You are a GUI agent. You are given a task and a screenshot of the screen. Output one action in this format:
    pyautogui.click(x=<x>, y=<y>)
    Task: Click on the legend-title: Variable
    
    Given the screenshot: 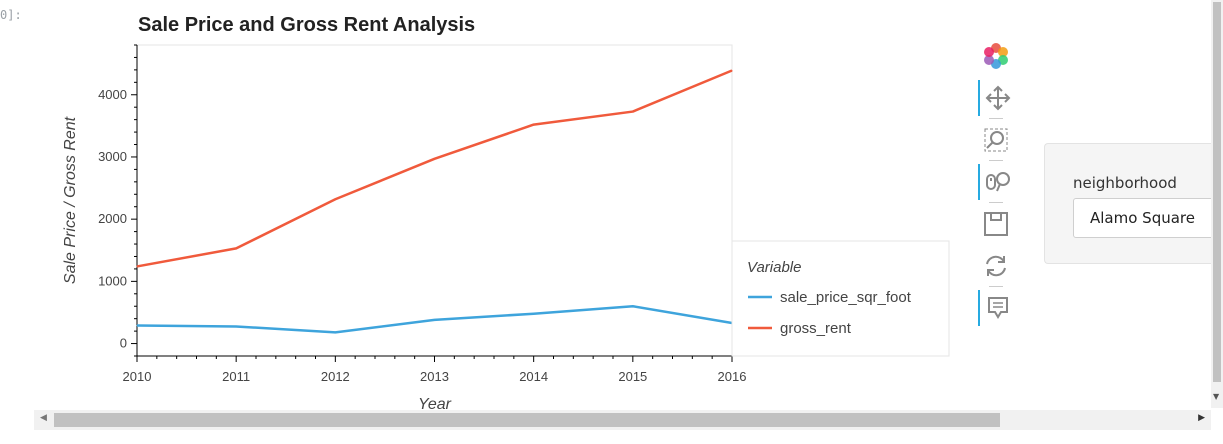 What is the action you would take?
    pyautogui.click(x=774, y=267)
    